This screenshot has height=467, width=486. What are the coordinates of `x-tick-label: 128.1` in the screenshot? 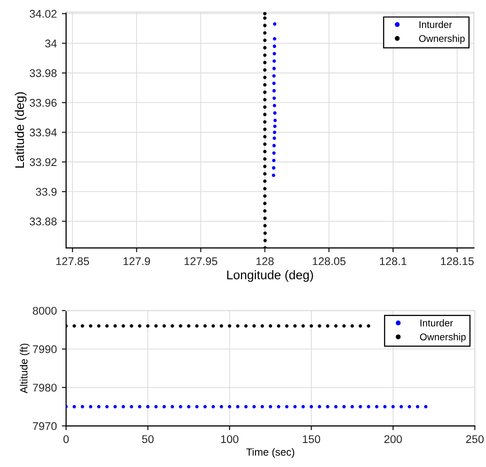 It's located at (393, 261).